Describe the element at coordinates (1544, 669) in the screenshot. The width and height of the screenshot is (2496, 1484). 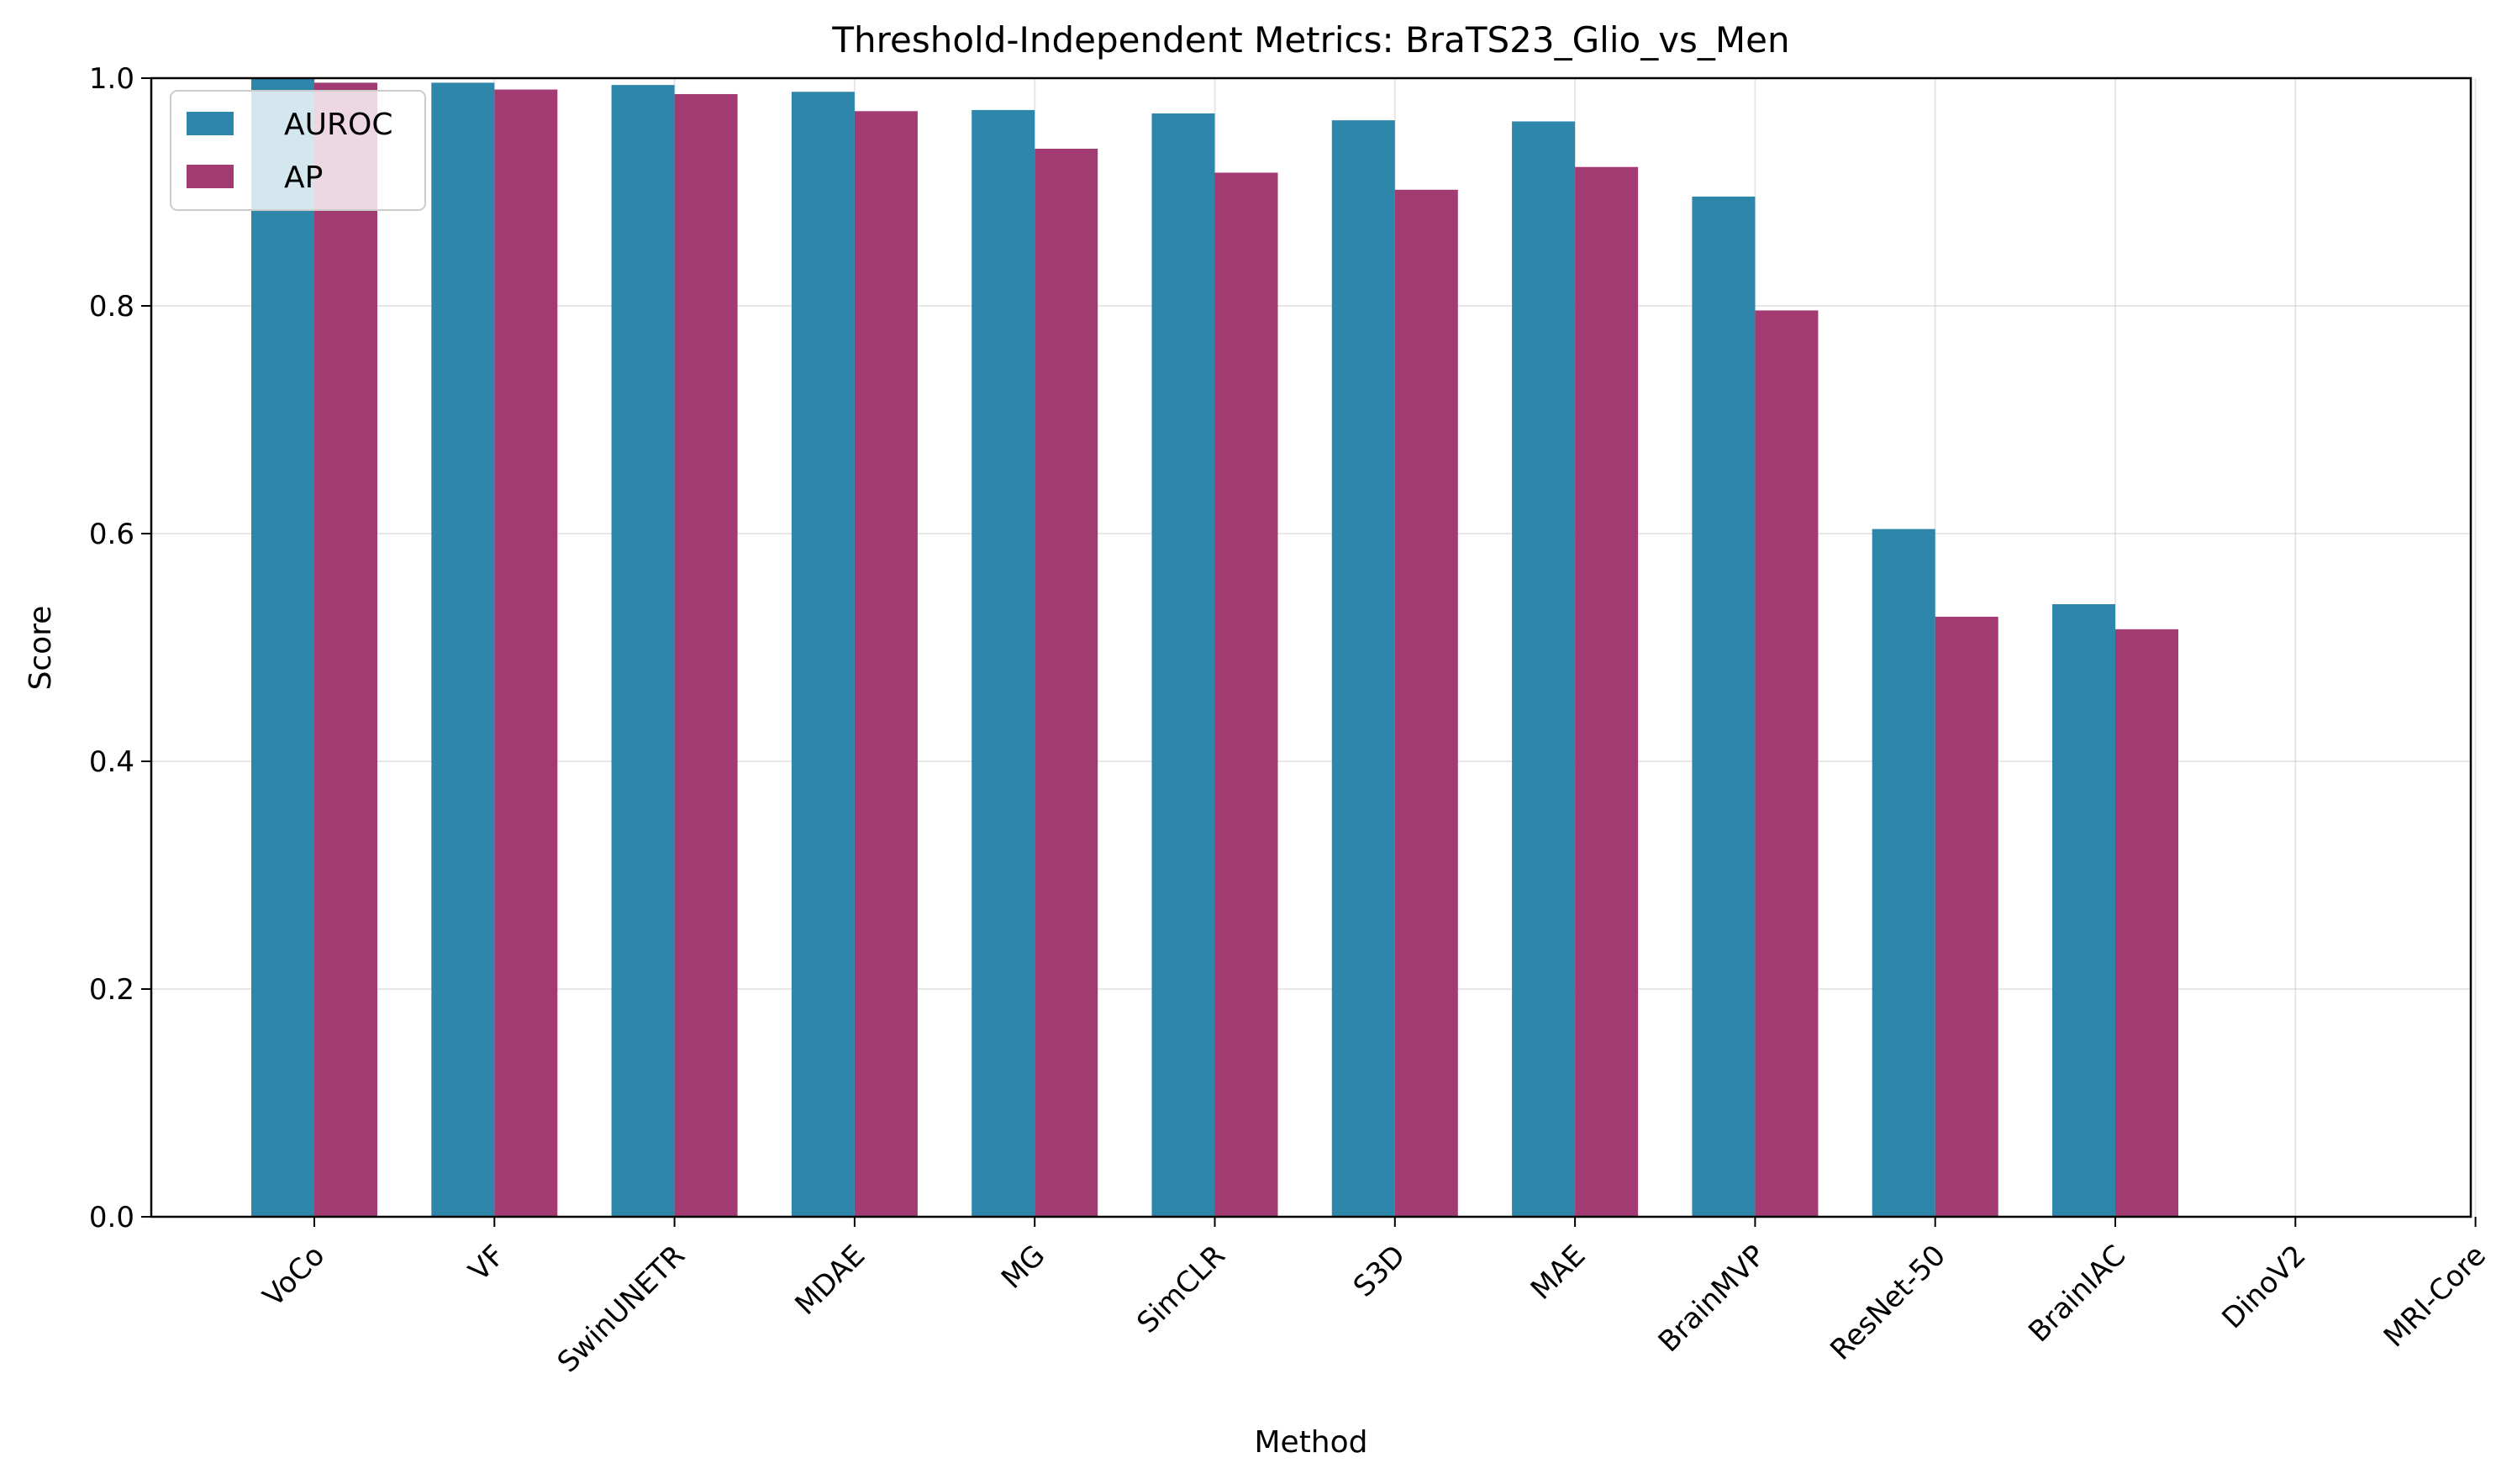
I see `bar-auroc-mae` at that location.